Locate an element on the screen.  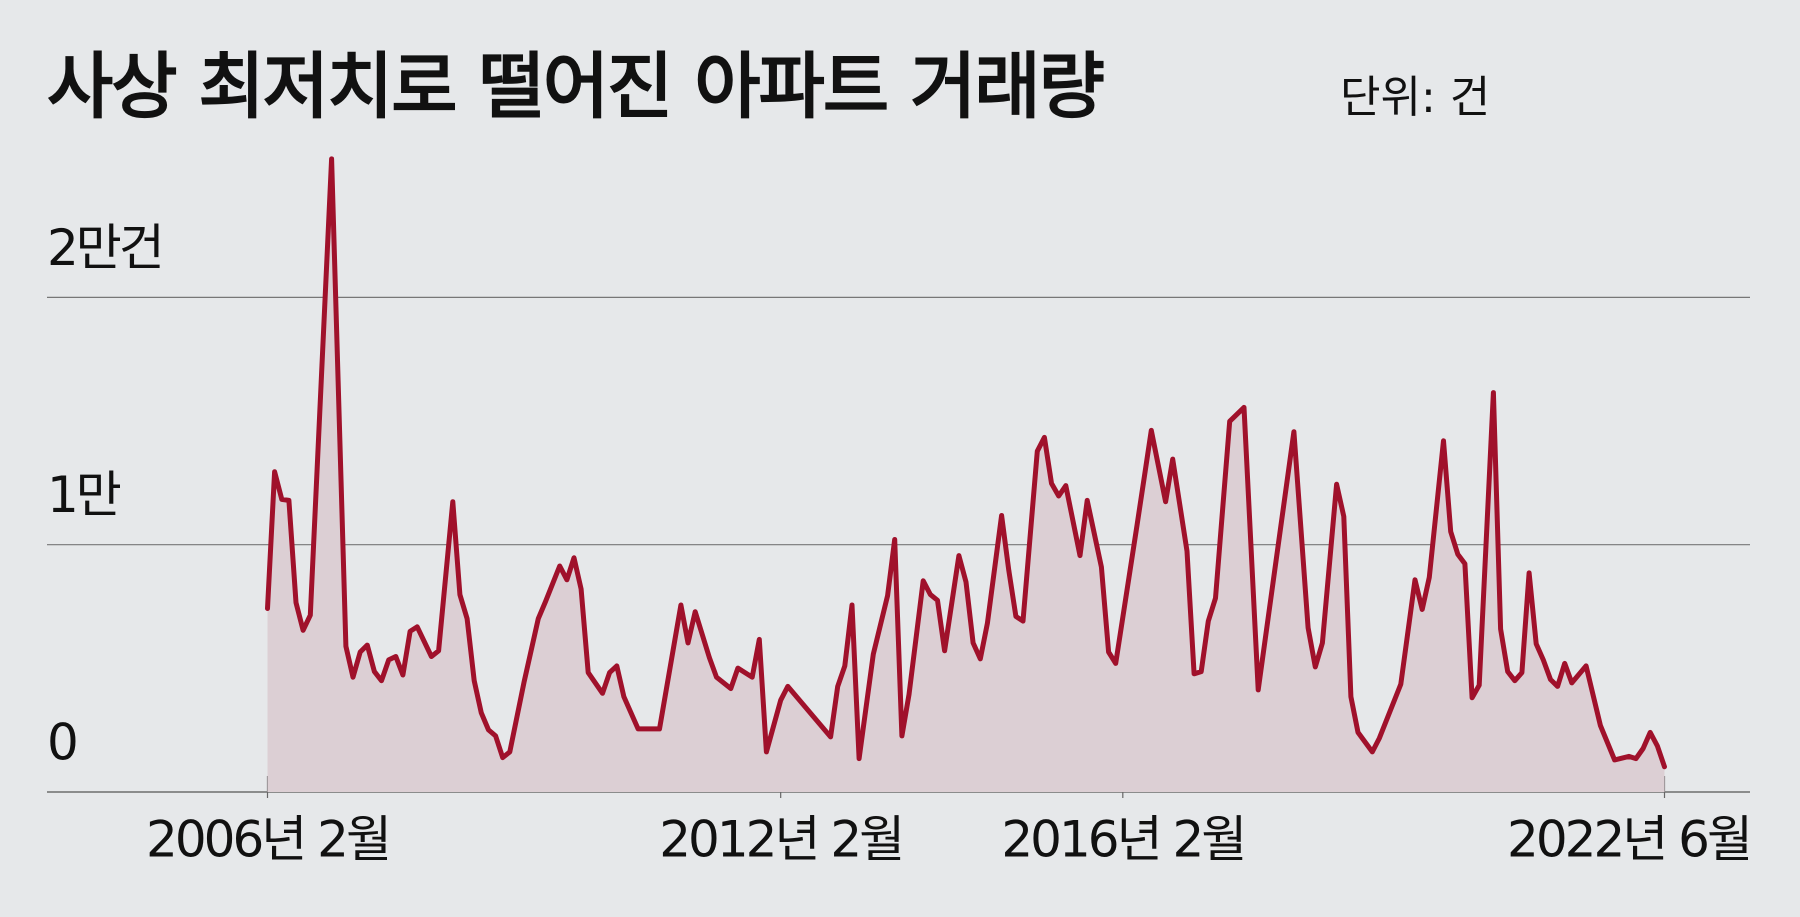
y-tick-label: 0 is located at coordinates (61, 743).